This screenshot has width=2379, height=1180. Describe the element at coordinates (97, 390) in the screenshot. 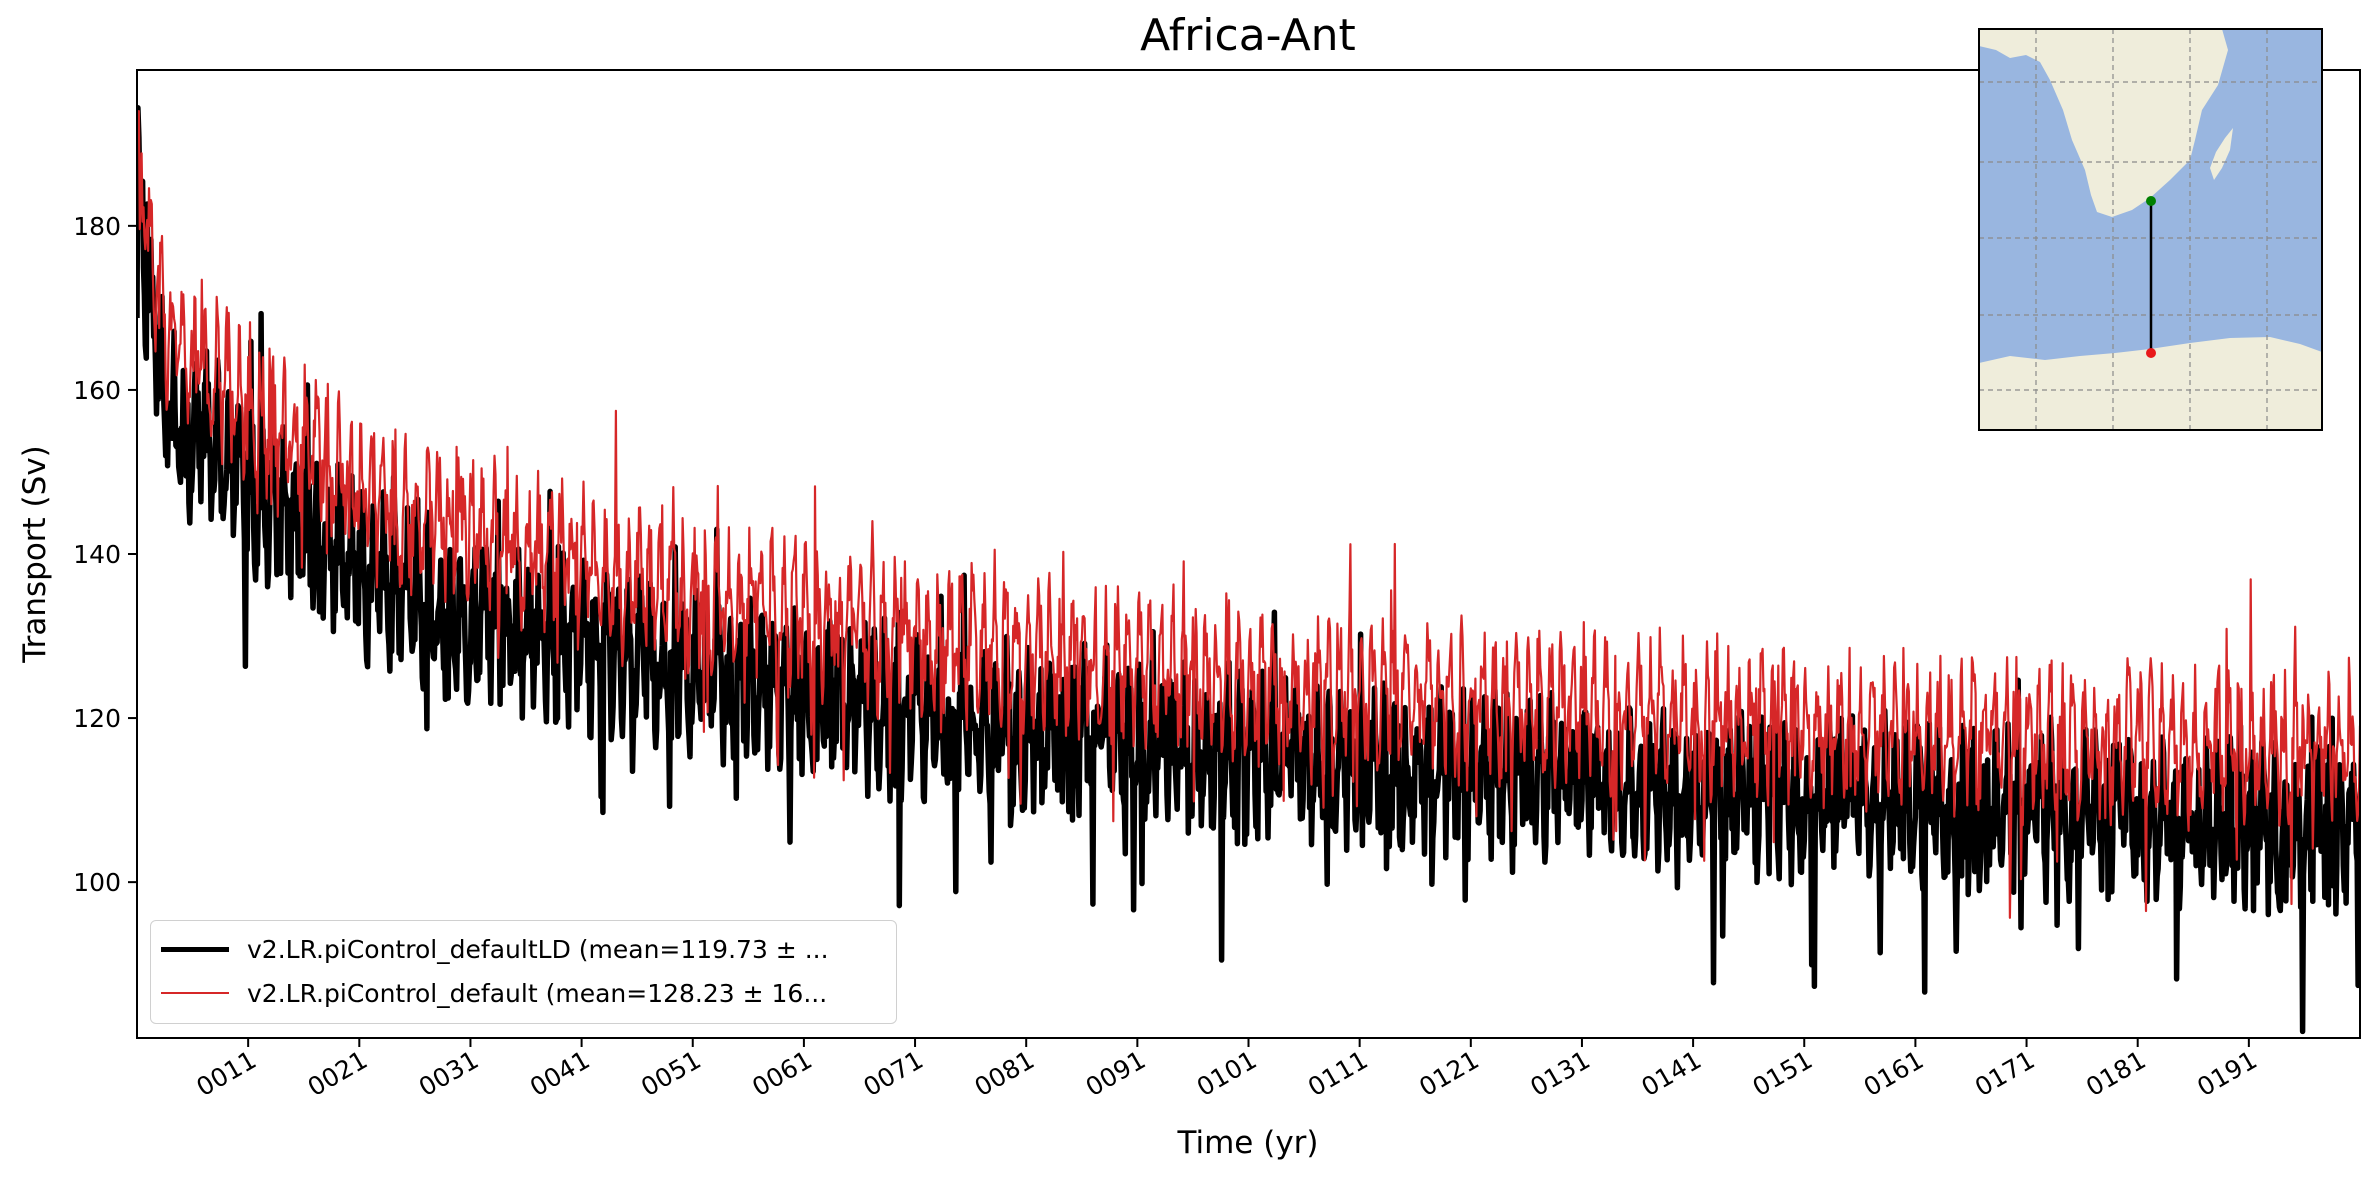

I see `y-tick-label: 160` at that location.